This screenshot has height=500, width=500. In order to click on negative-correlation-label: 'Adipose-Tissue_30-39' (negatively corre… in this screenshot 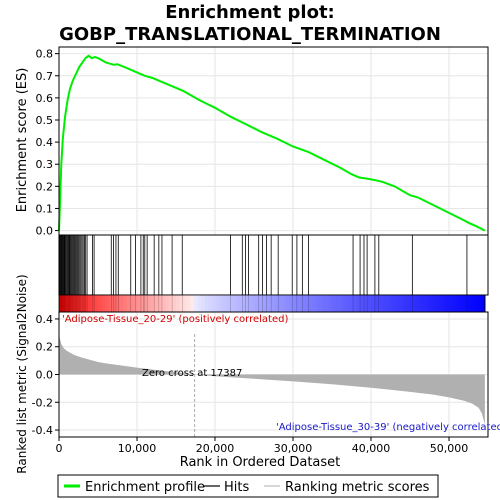, I will do `click(388, 427)`.